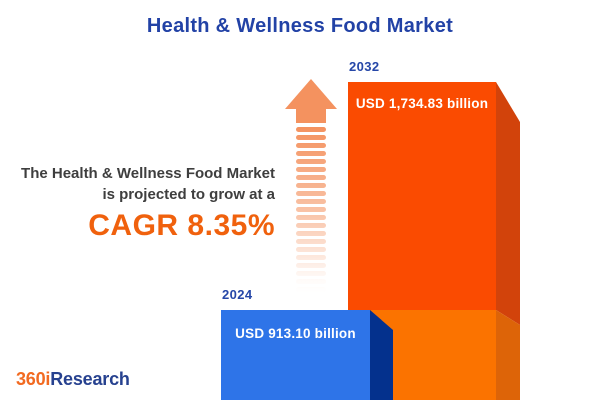 Image resolution: width=600 pixels, height=400 pixels. What do you see at coordinates (300, 26) in the screenshot?
I see `chart-title: Health & Wellness Food Market` at bounding box center [300, 26].